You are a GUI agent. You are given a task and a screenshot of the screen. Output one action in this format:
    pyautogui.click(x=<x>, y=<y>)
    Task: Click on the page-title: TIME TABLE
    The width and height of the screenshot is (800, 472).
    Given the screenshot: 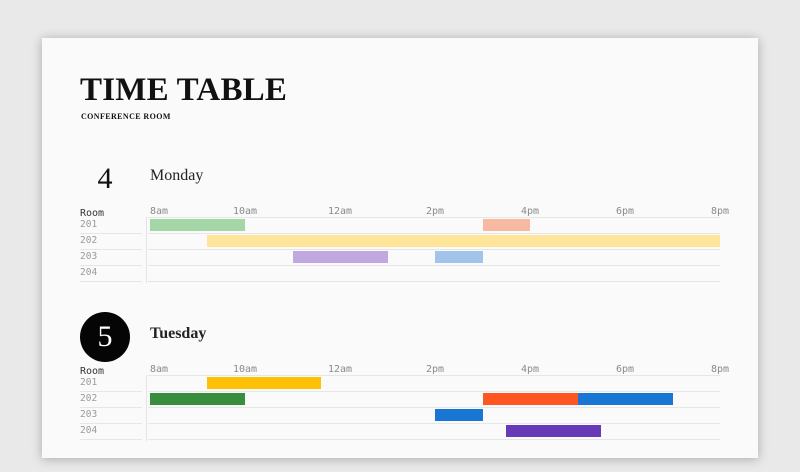 What is the action you would take?
    pyautogui.click(x=184, y=90)
    